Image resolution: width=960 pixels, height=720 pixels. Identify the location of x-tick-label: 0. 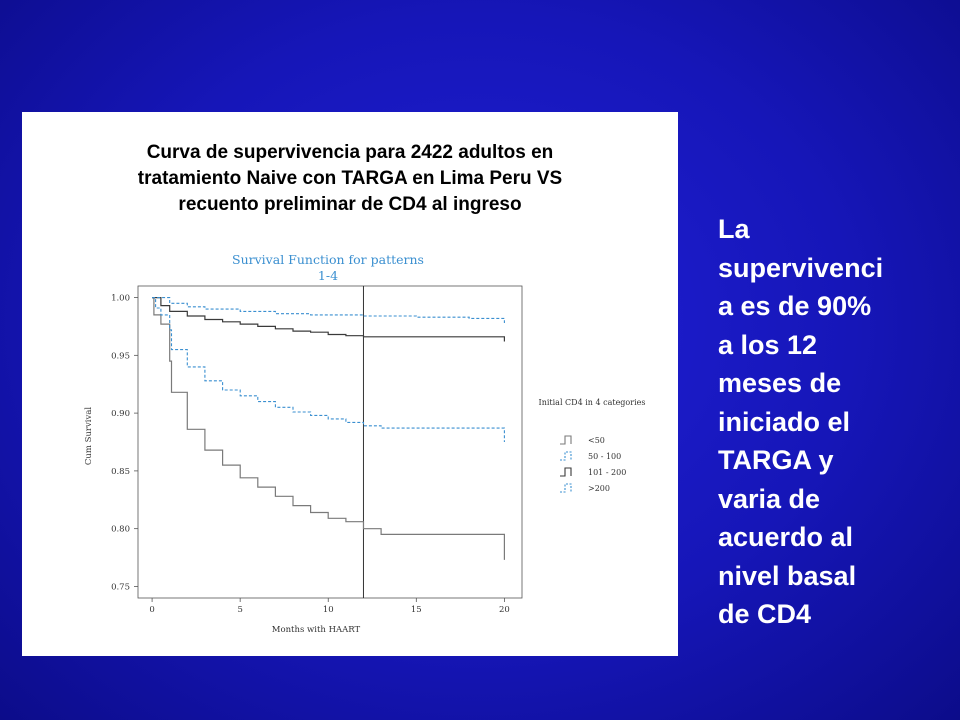
(151, 610).